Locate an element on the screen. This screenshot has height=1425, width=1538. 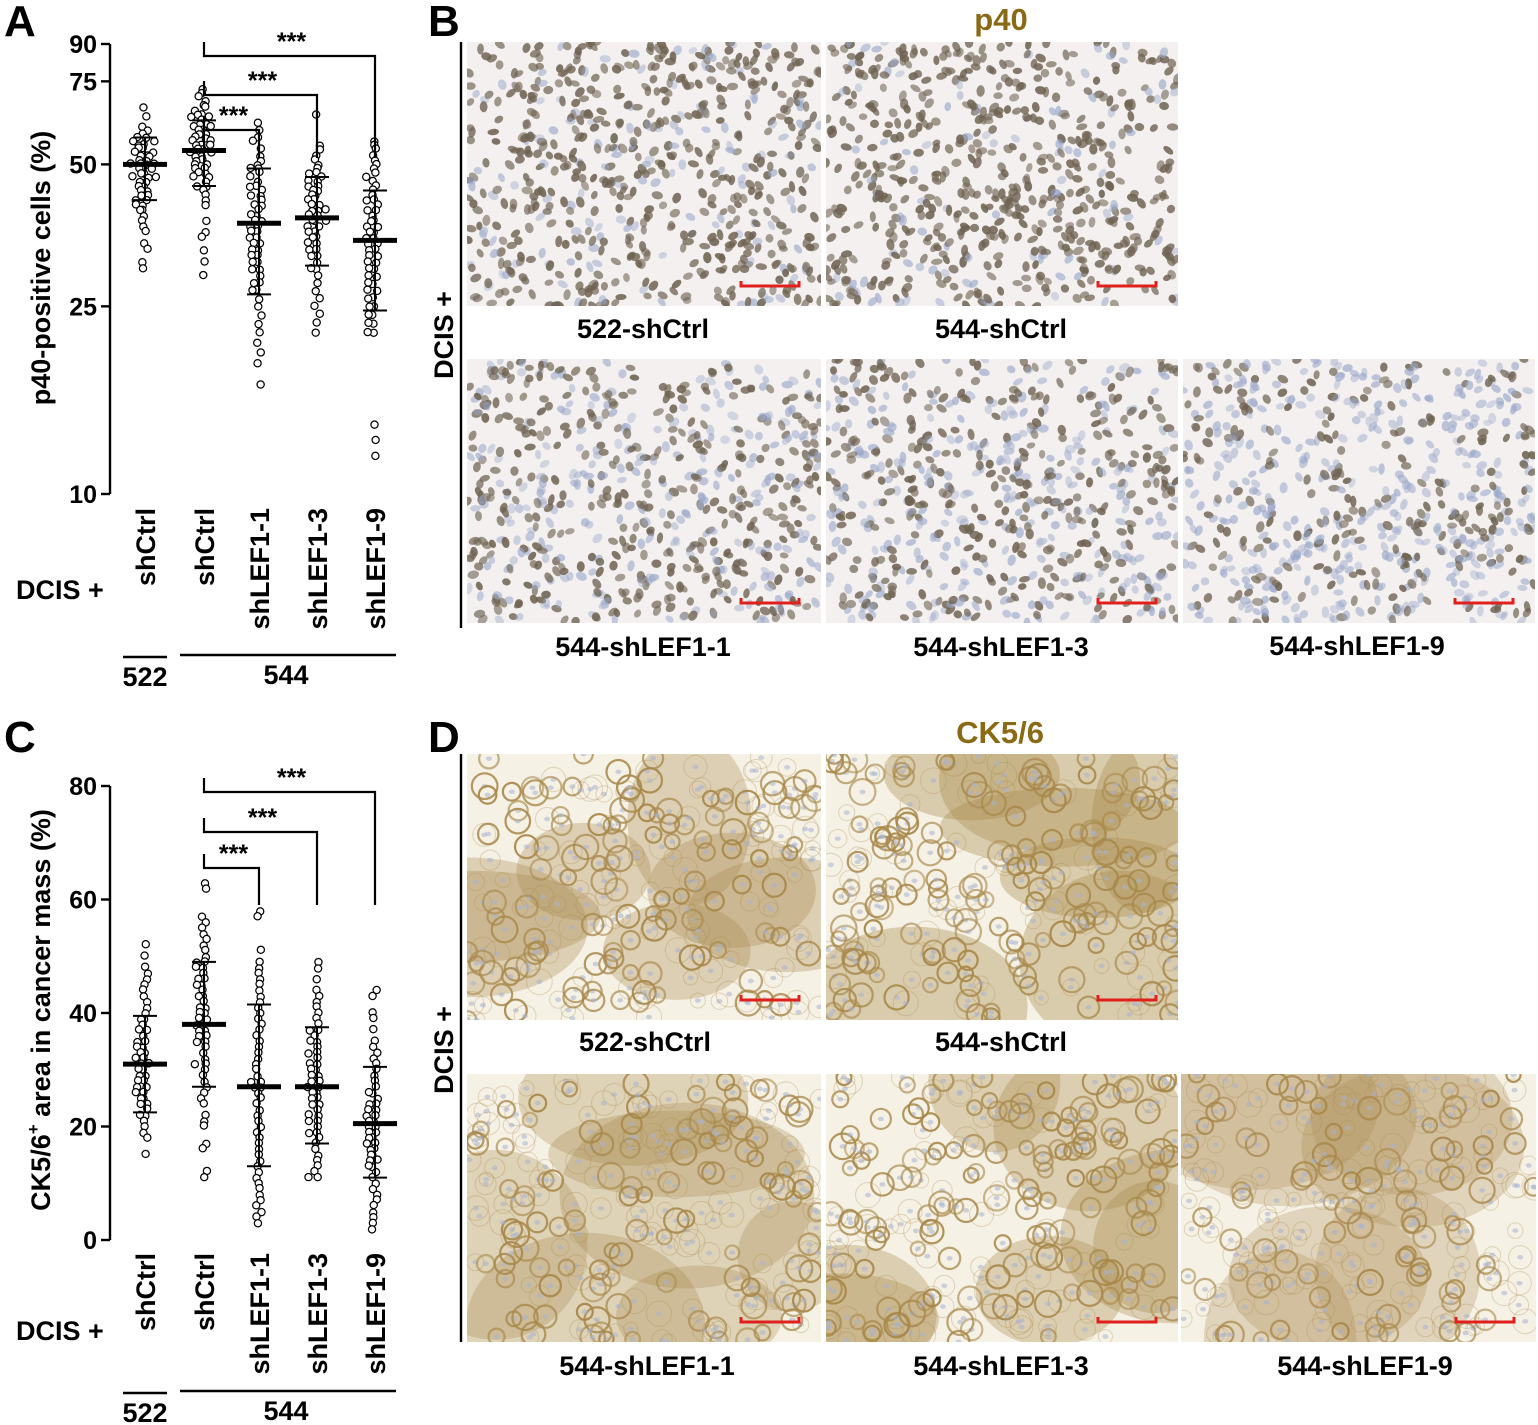
chartC-tick-label-3: 60 is located at coordinates (83, 901).